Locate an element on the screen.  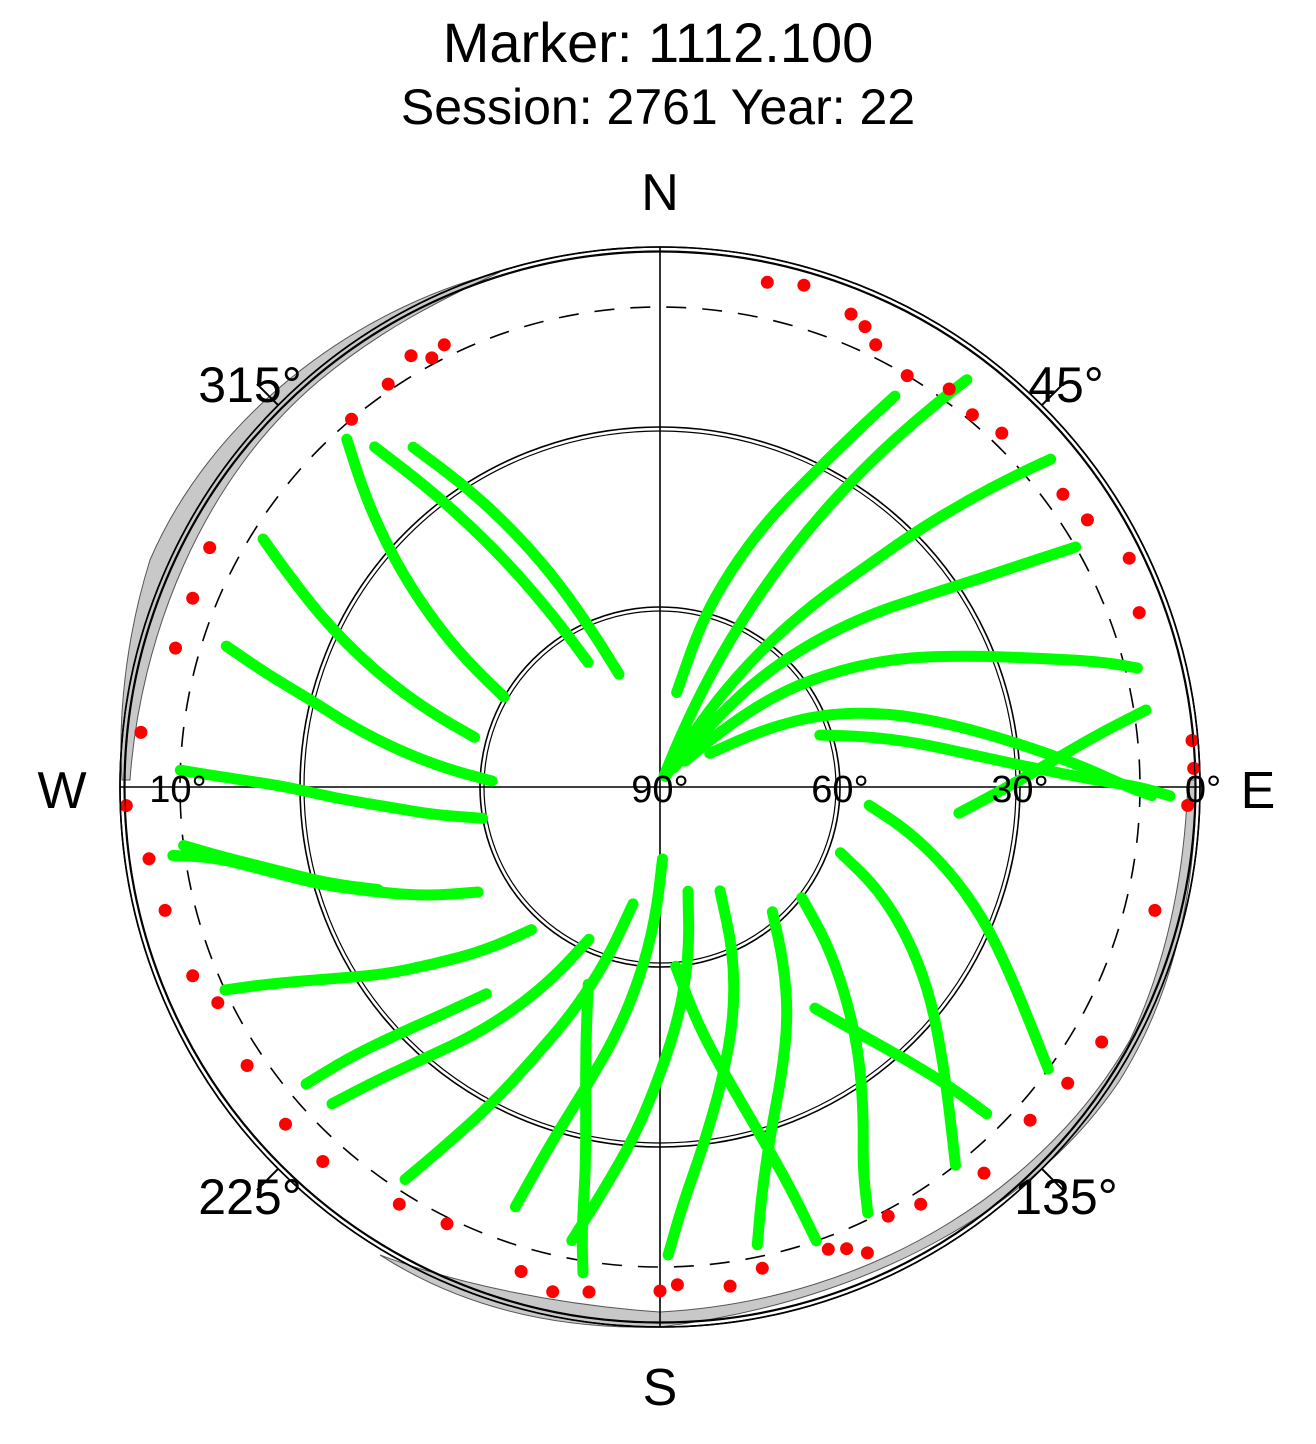
compass-west-label: W is located at coordinates (61, 791).